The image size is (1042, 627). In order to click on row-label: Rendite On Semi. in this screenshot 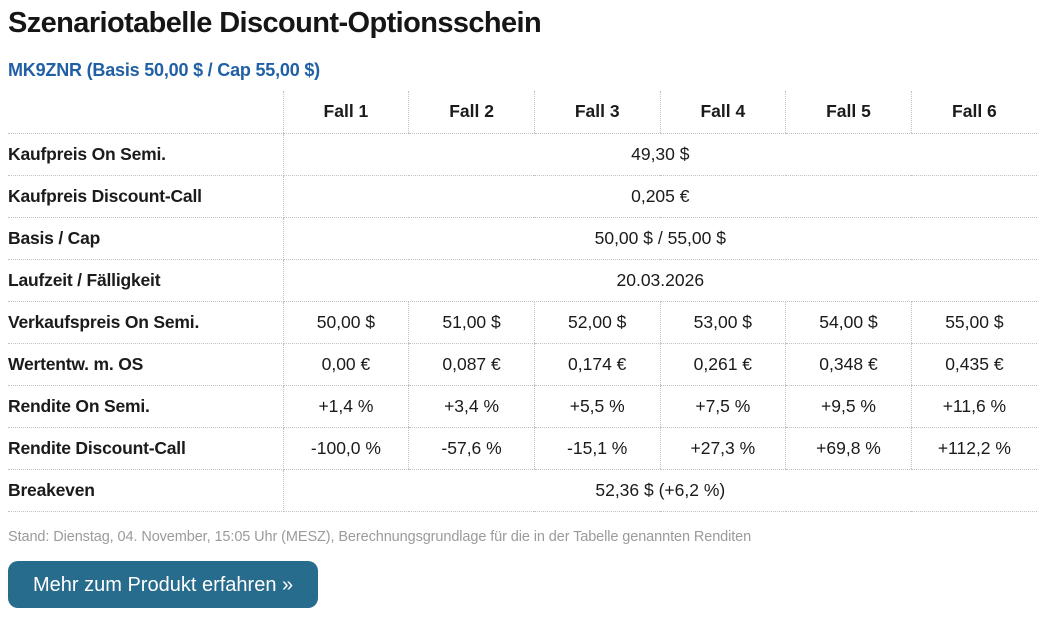, I will do `click(146, 406)`.